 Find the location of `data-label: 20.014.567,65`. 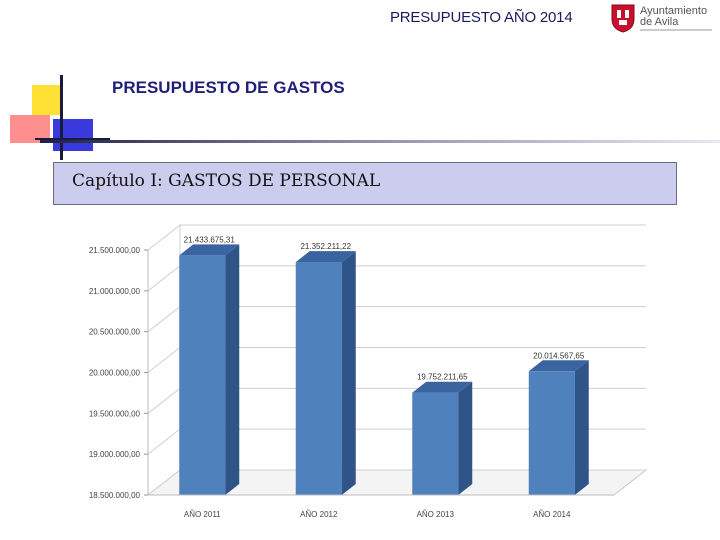

data-label: 20.014.567,65 is located at coordinates (559, 355).